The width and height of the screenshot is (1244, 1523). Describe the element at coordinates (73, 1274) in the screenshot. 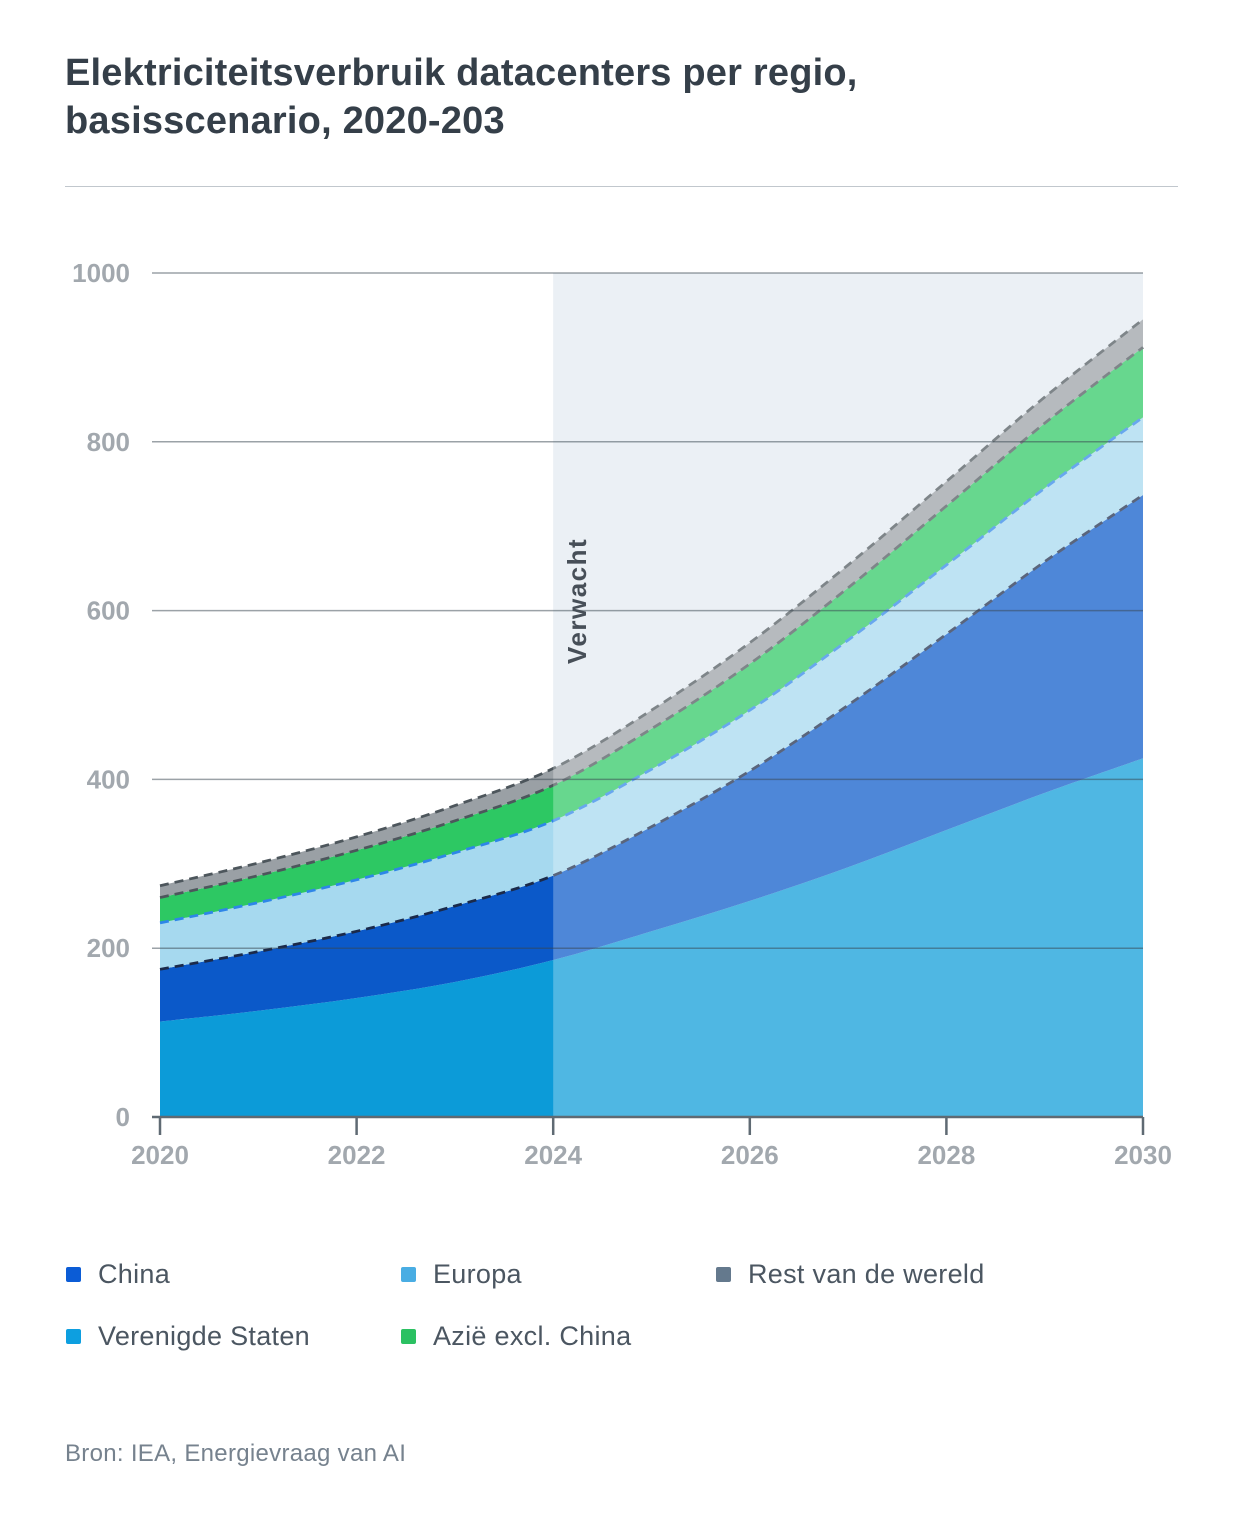

I see `legend-swatch-china` at that location.